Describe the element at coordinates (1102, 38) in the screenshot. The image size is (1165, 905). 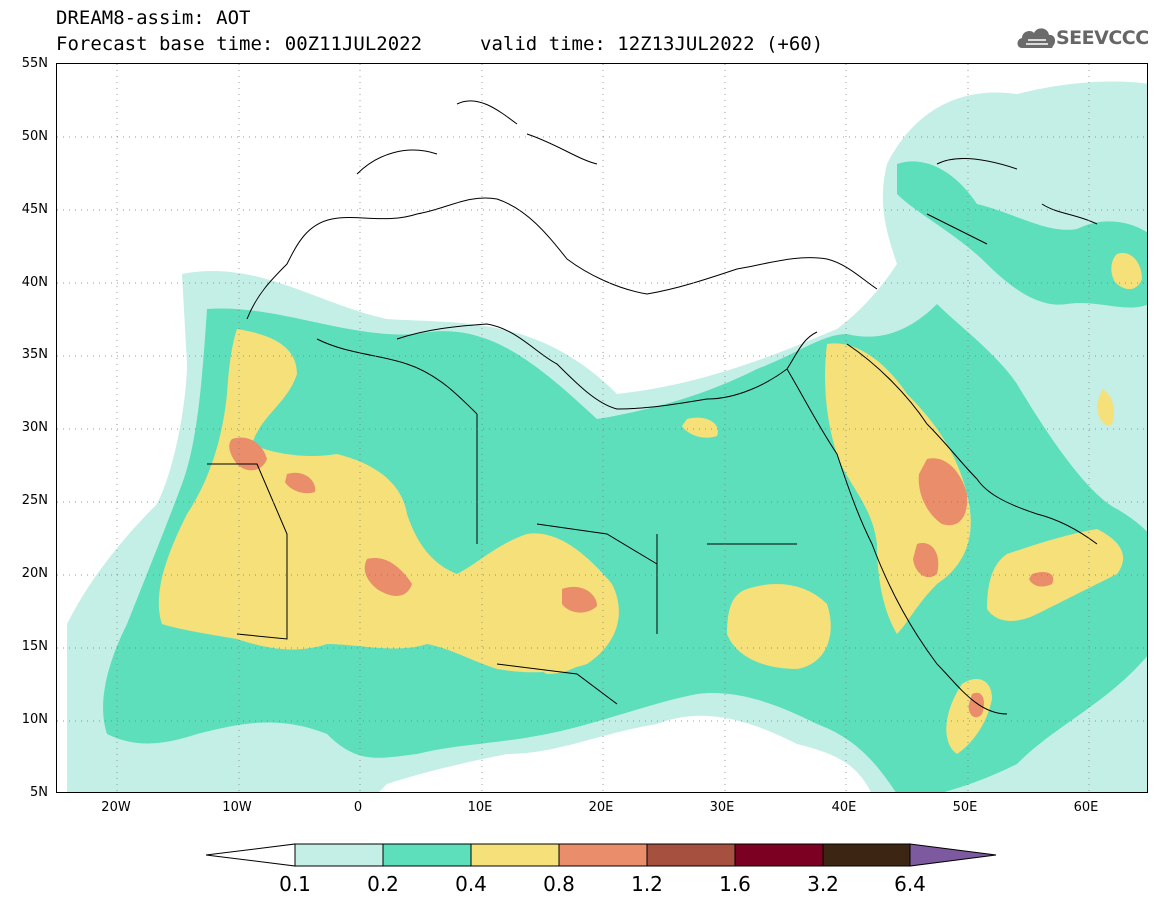
I see `logo-text: SEEVCCC` at that location.